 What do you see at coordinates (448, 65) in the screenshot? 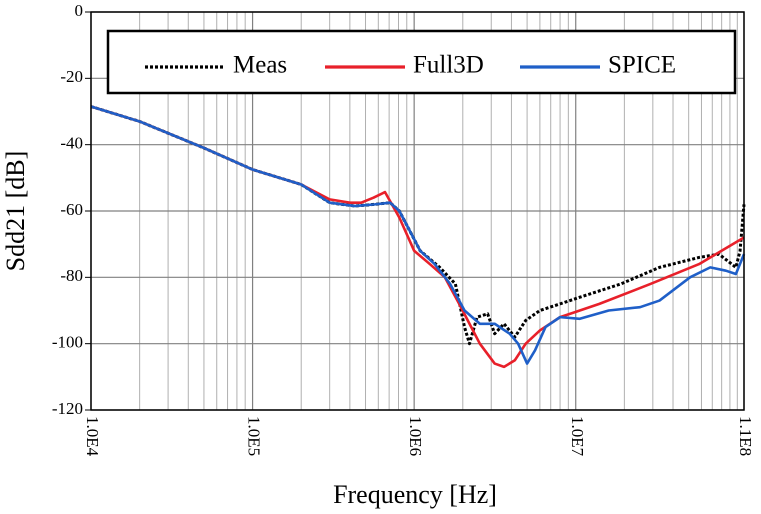
I see `legend-label: Full3D` at bounding box center [448, 65].